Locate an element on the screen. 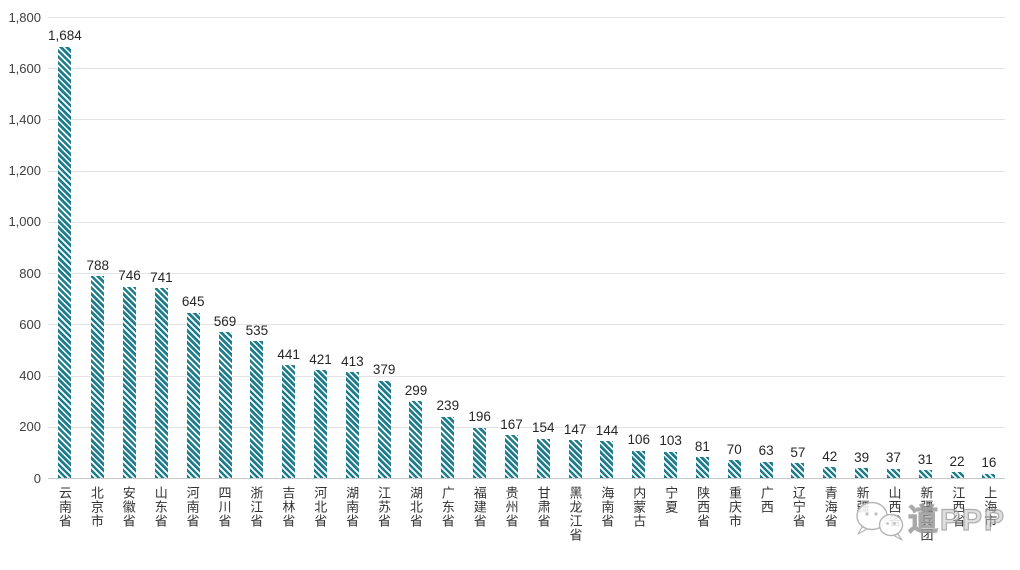 This screenshot has height=570, width=1020. bar-slot: 144 is located at coordinates (607, 247).